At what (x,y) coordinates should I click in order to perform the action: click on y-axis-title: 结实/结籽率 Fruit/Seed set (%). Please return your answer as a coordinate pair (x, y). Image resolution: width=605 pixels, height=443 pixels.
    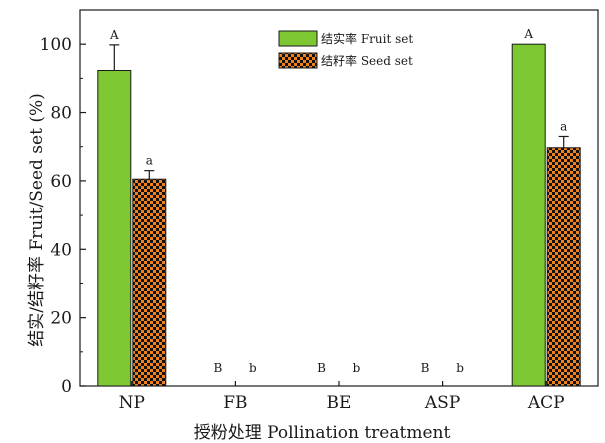
    Looking at the image, I should click on (37, 220).